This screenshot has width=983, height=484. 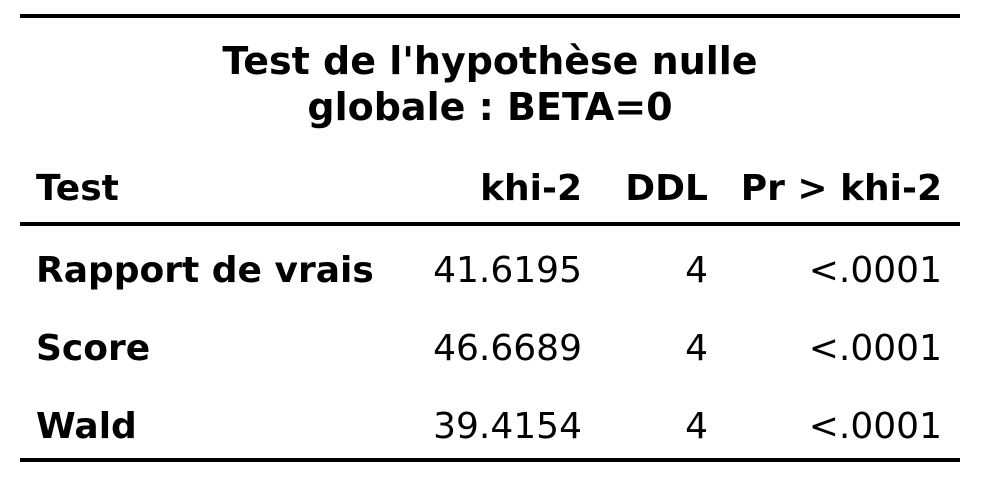 I want to click on table-header-rule, so click(x=490, y=224).